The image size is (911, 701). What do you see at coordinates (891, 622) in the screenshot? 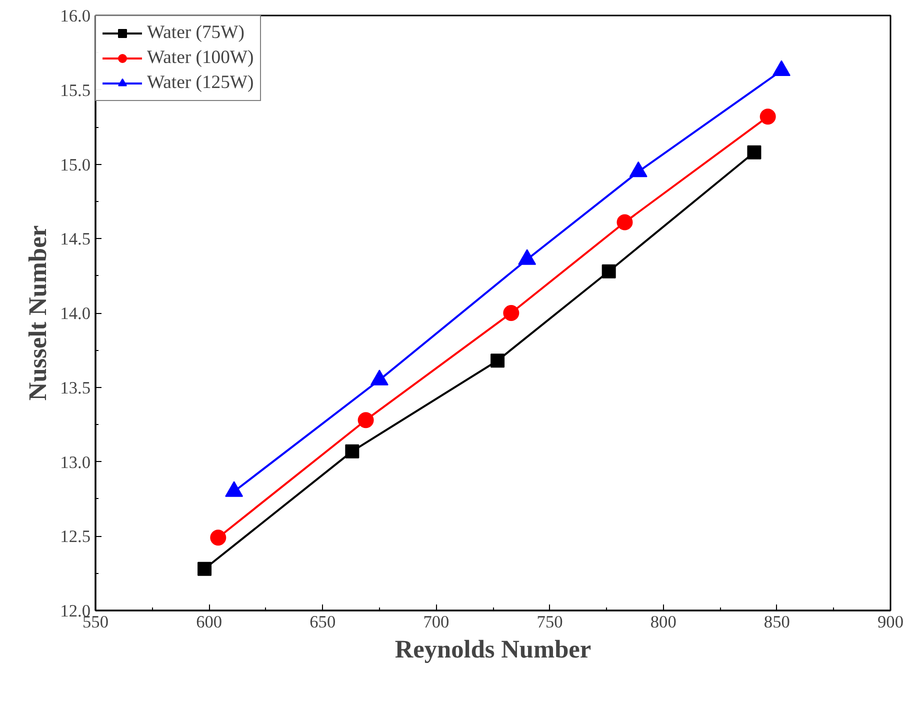
I see `x-tick-label: 900` at bounding box center [891, 622].